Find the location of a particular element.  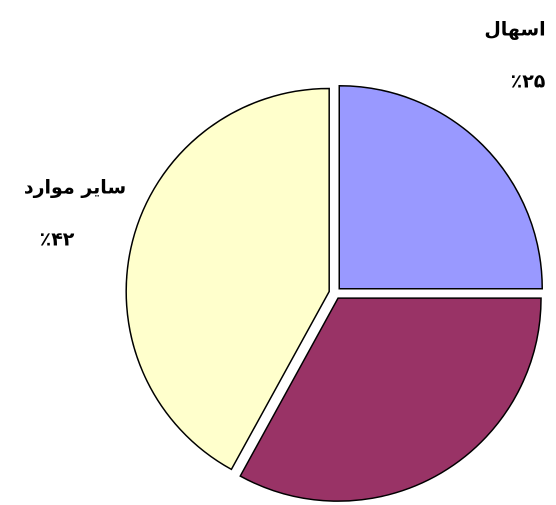

slice-label: اسهال is located at coordinates (514, 30).